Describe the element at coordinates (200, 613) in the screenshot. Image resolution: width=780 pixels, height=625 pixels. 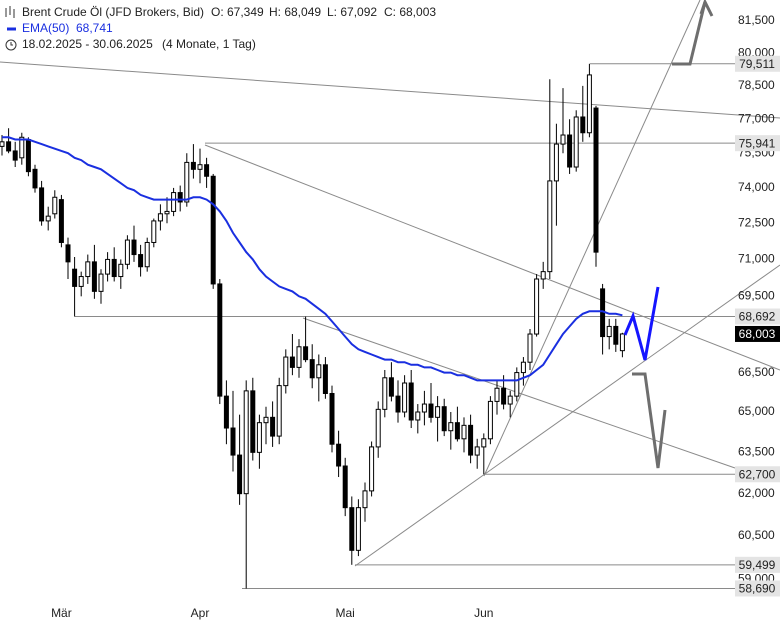
I see `x-tick-label: Apr` at that location.